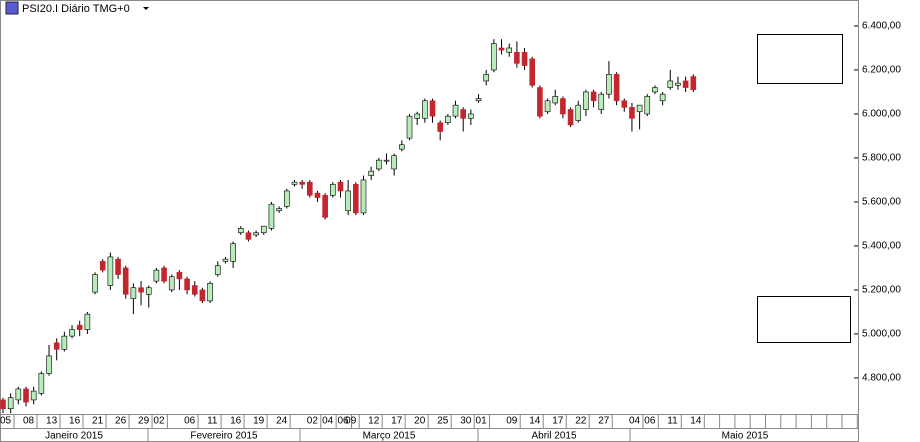 The width and height of the screenshot is (920, 442). What do you see at coordinates (236, 421) in the screenshot?
I see `x-tick-label: 16` at bounding box center [236, 421].